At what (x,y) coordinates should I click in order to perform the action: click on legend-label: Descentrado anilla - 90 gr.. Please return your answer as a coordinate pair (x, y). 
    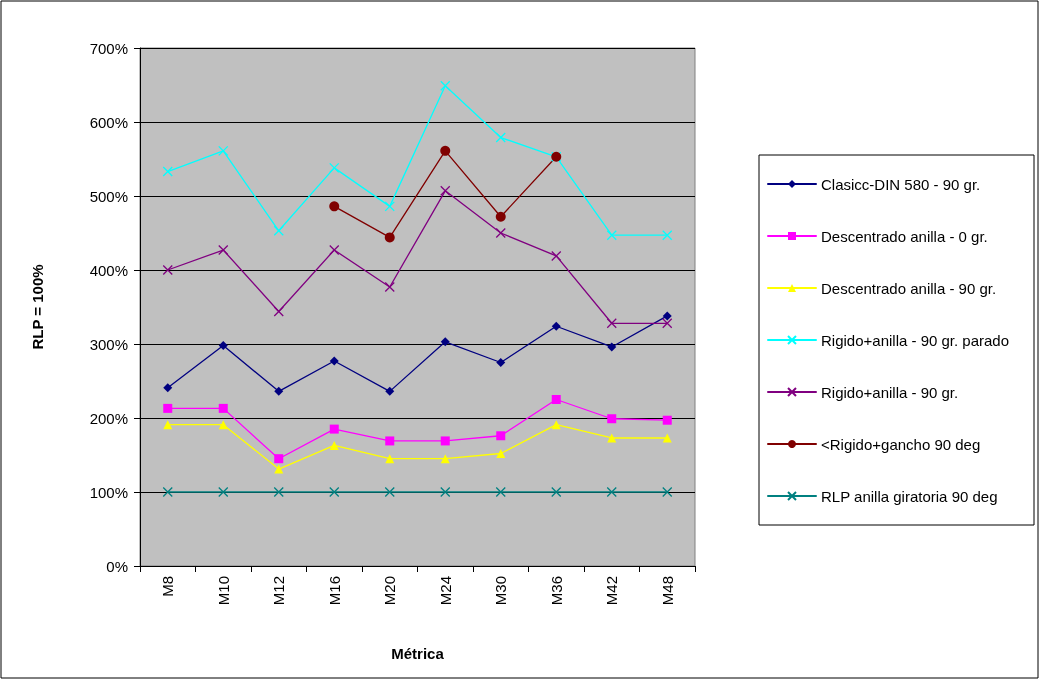
    Looking at the image, I should click on (909, 288).